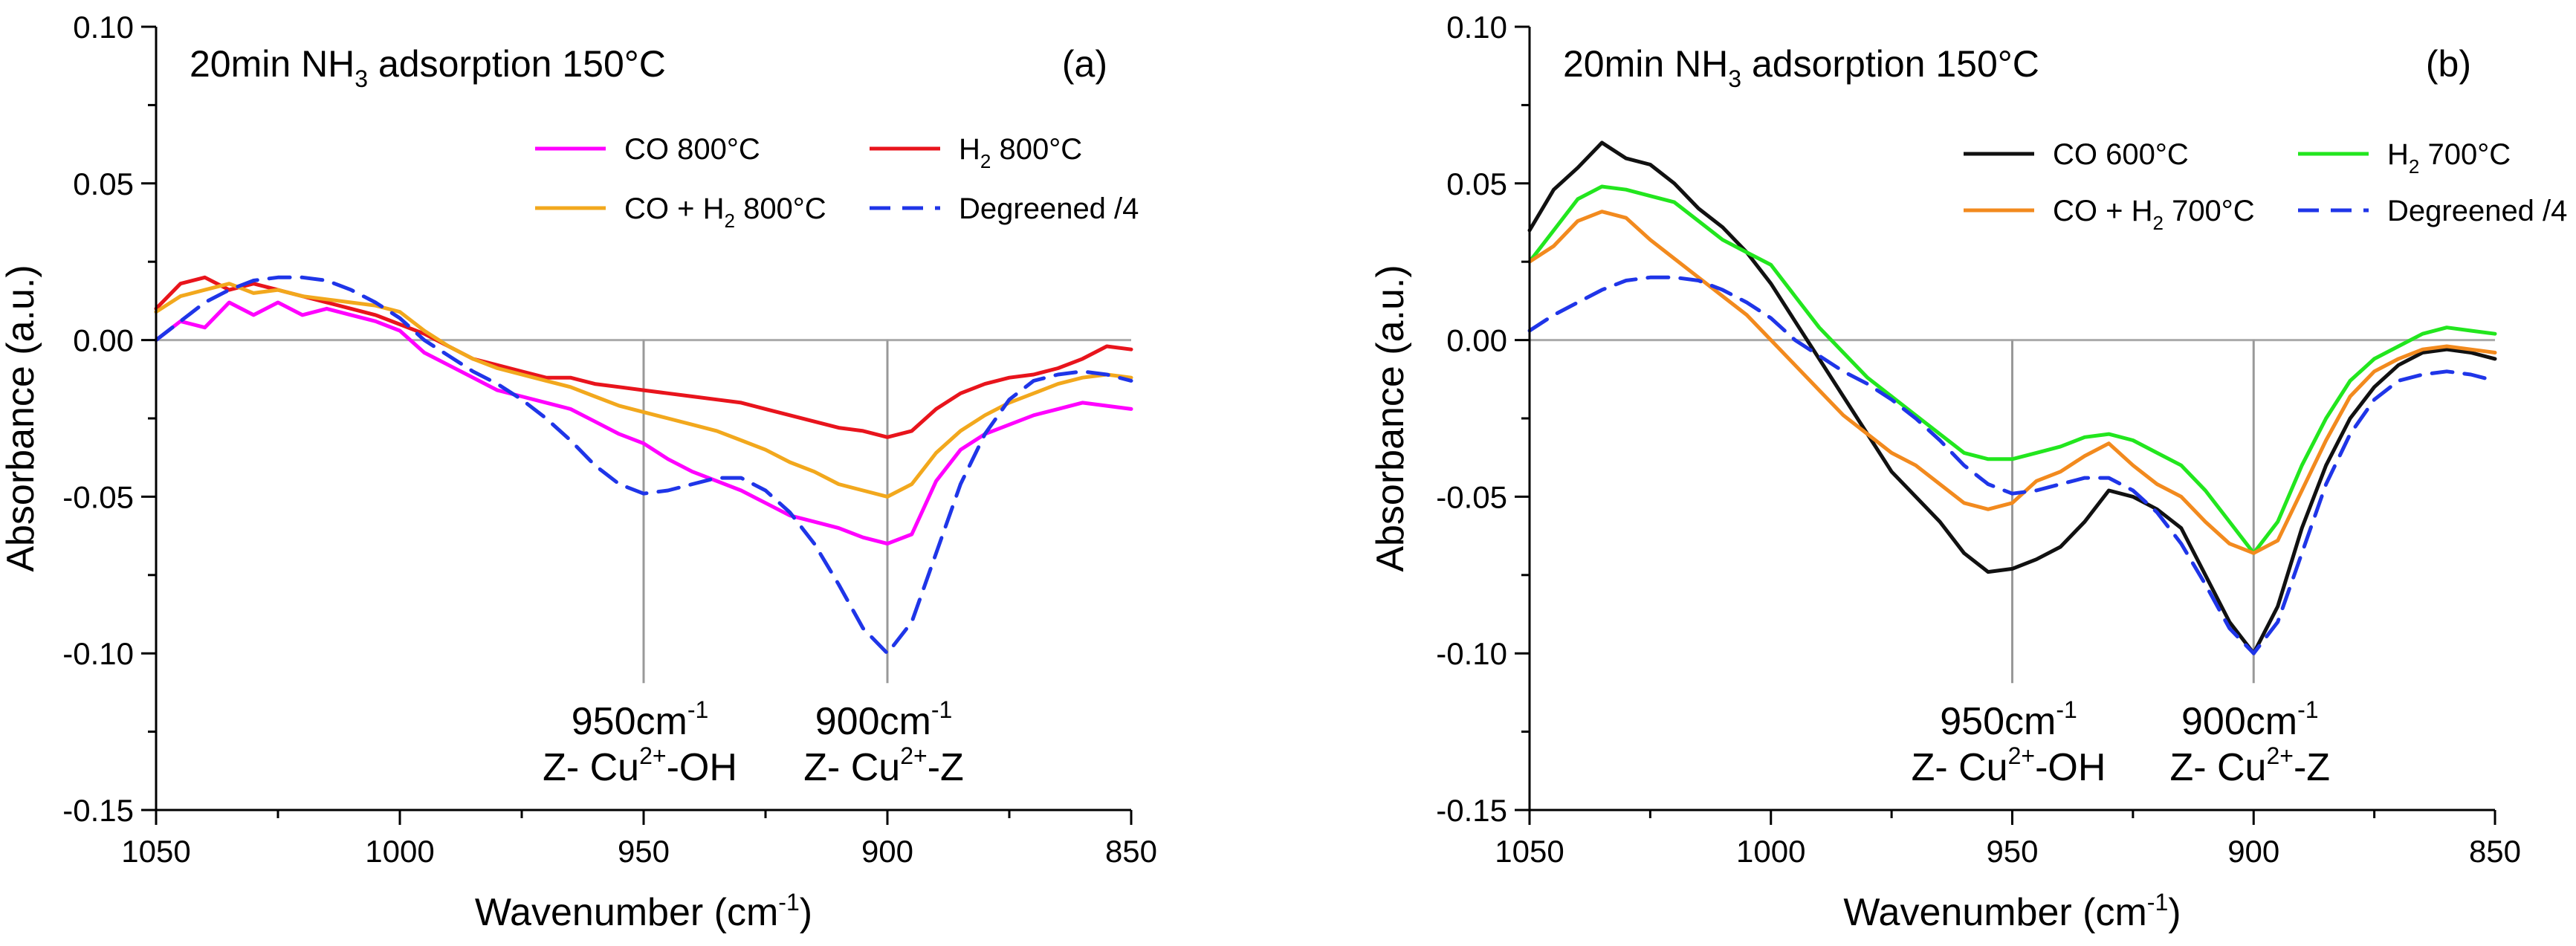 The image size is (2576, 946). I want to click on panel-label: (a), so click(1084, 64).